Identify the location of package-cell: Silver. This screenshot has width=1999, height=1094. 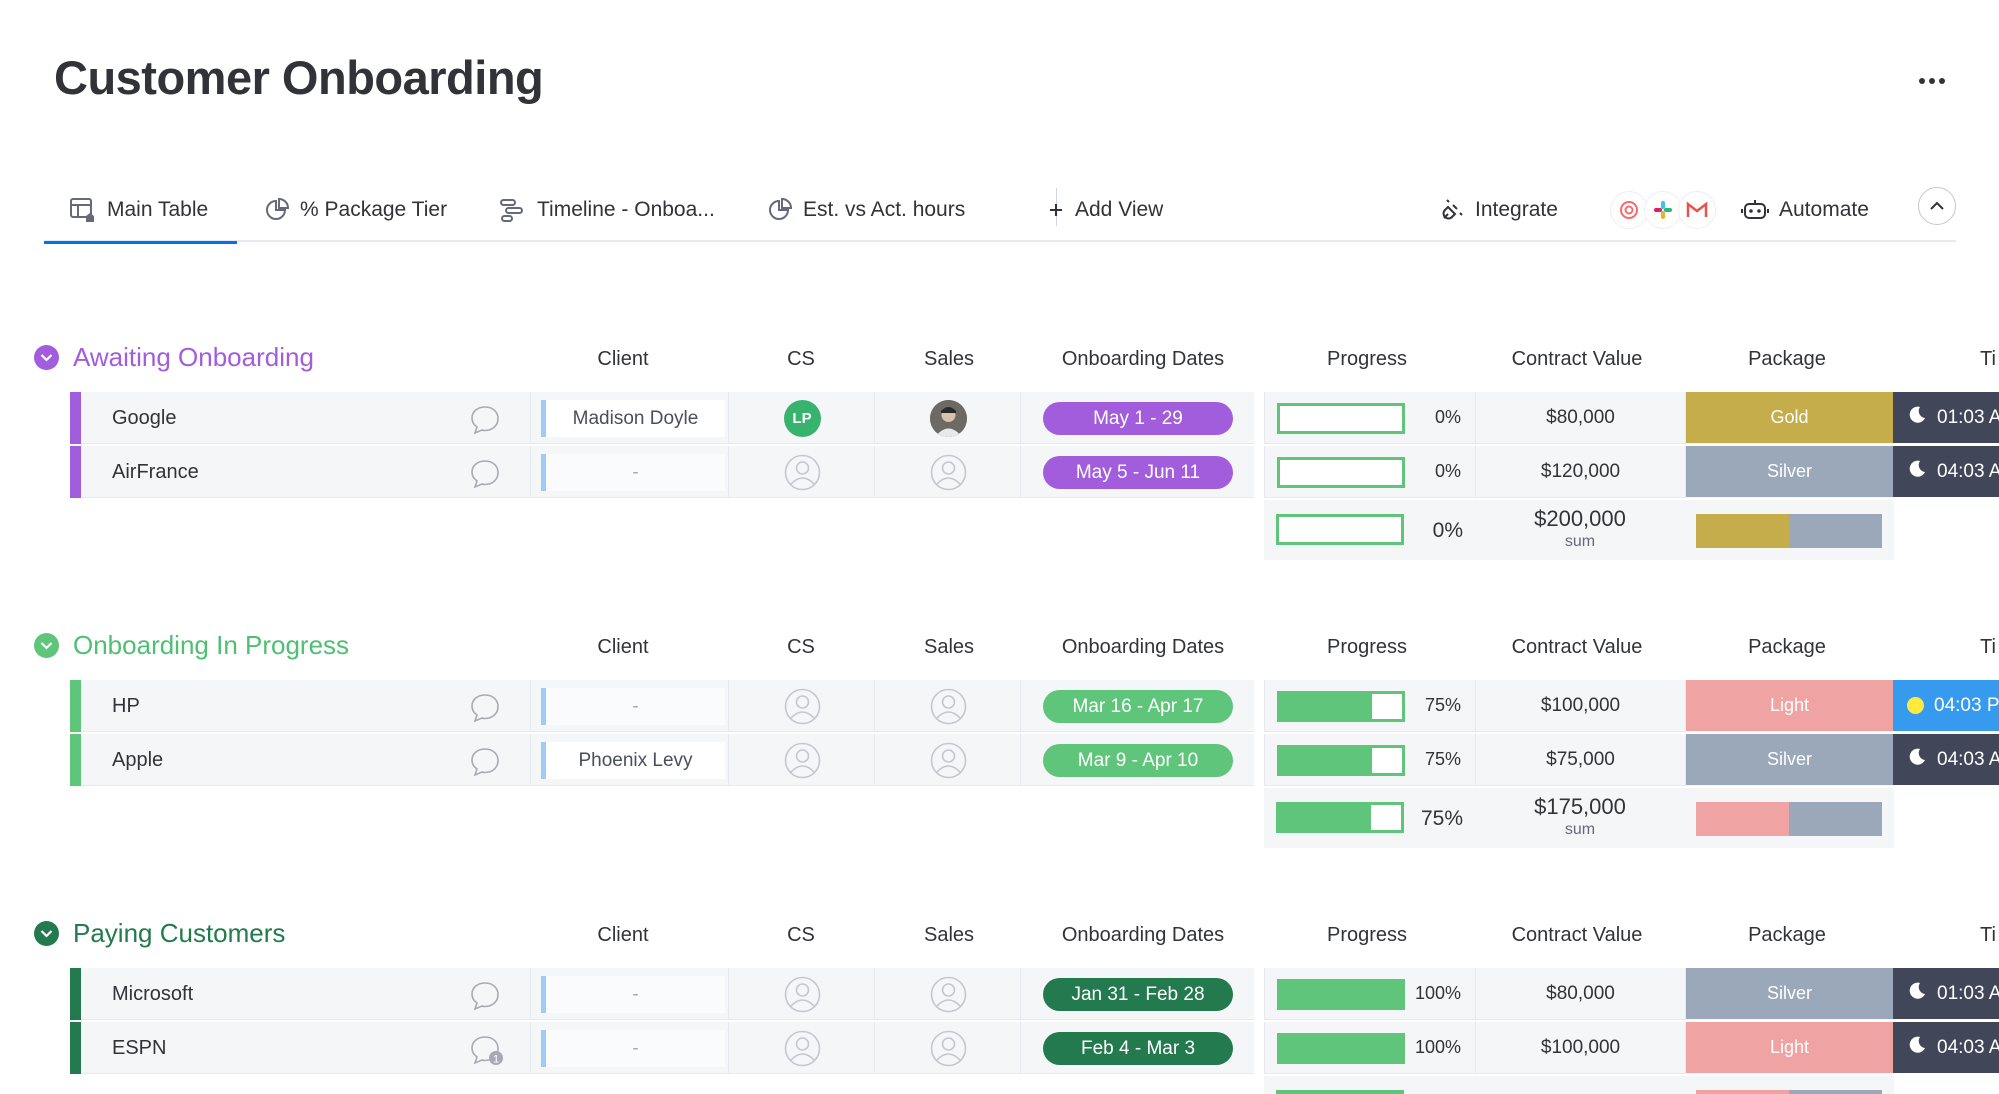
(1789, 760).